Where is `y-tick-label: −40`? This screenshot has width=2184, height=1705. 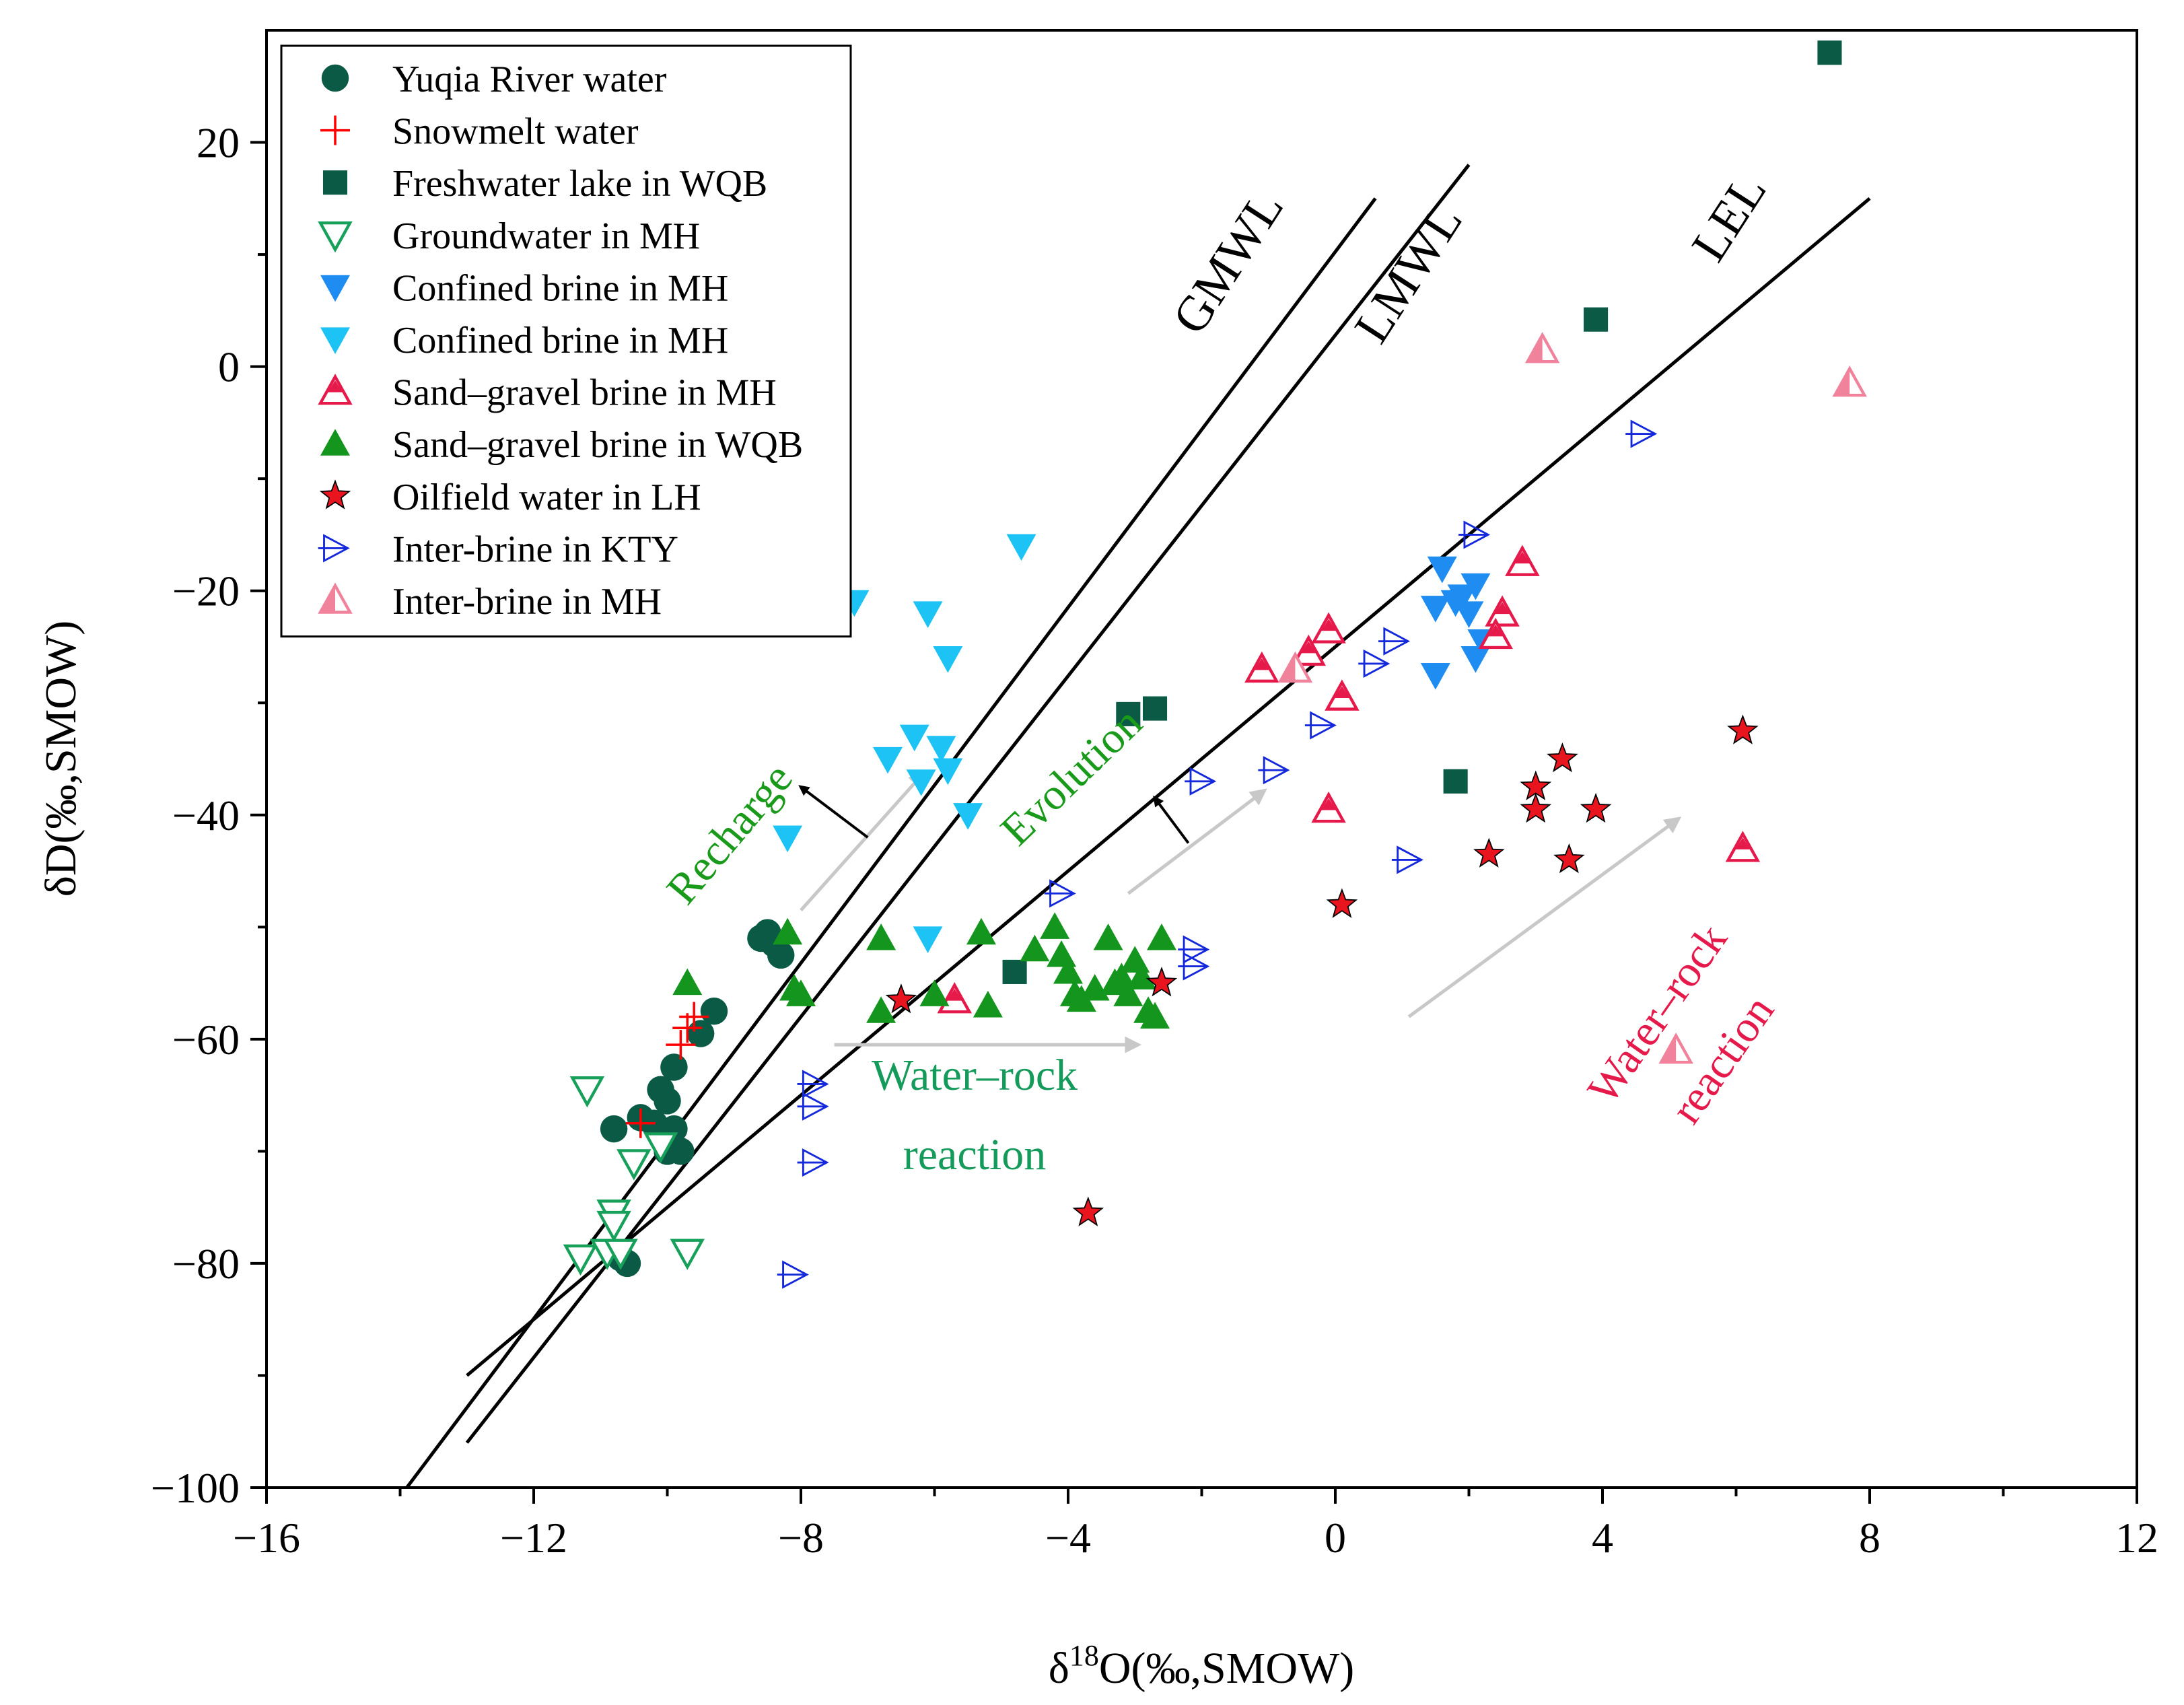
y-tick-label: −40 is located at coordinates (206, 815).